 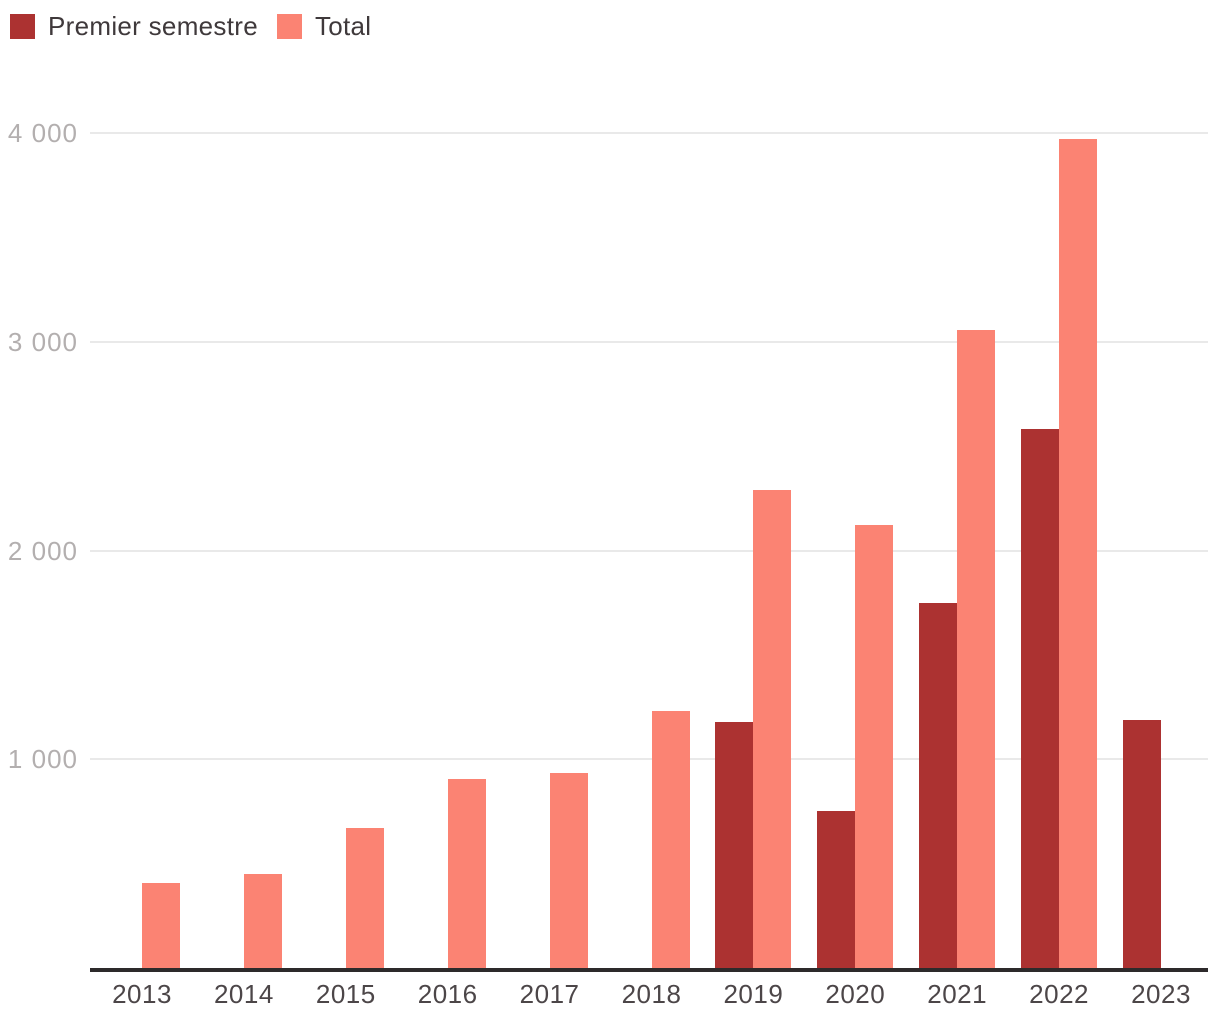 I want to click on x-tick-label-2015: 2015, so click(x=345, y=994).